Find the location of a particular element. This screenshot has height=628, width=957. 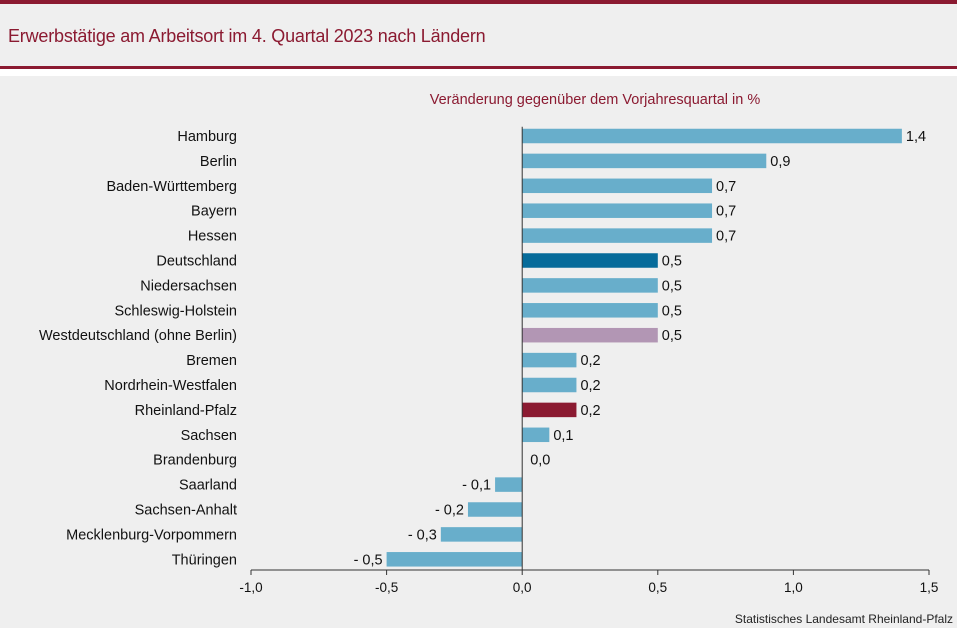

x-tick-label: -0,5 is located at coordinates (386, 587).